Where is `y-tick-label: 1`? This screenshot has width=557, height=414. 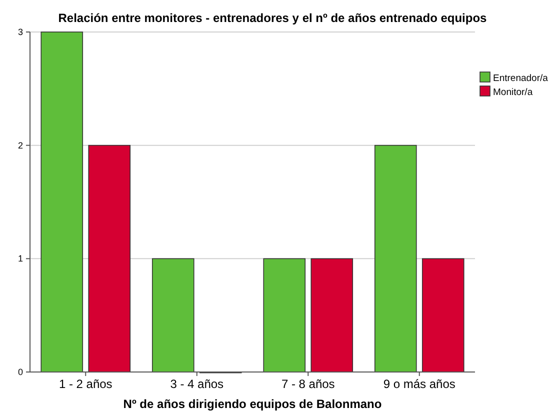 y-tick-label: 1 is located at coordinates (20, 259).